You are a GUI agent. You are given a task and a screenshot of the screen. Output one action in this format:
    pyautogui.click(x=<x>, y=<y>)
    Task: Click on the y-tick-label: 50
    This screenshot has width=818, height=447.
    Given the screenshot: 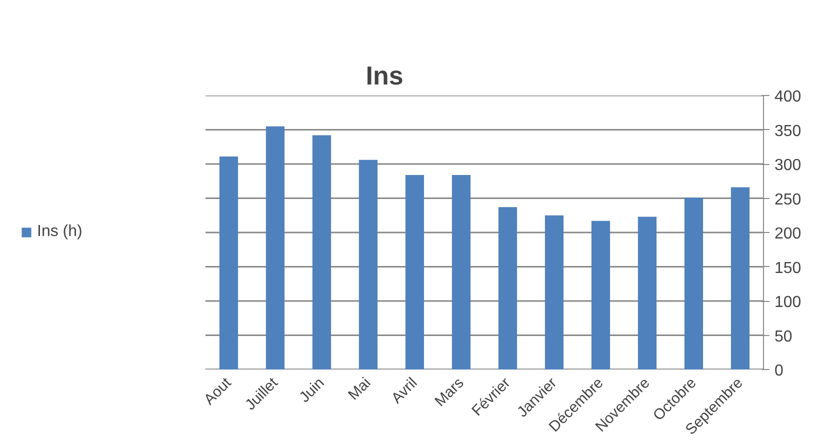 What is the action you would take?
    pyautogui.click(x=783, y=337)
    